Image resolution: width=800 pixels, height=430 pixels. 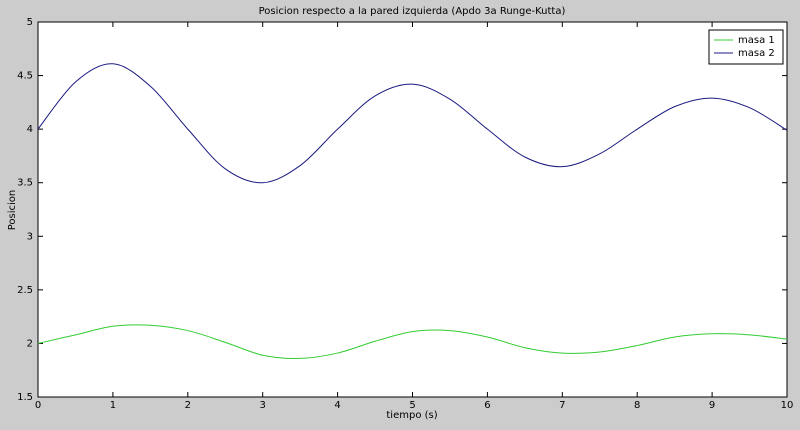 I want to click on x-axis-label: tiempo (s), so click(x=411, y=415).